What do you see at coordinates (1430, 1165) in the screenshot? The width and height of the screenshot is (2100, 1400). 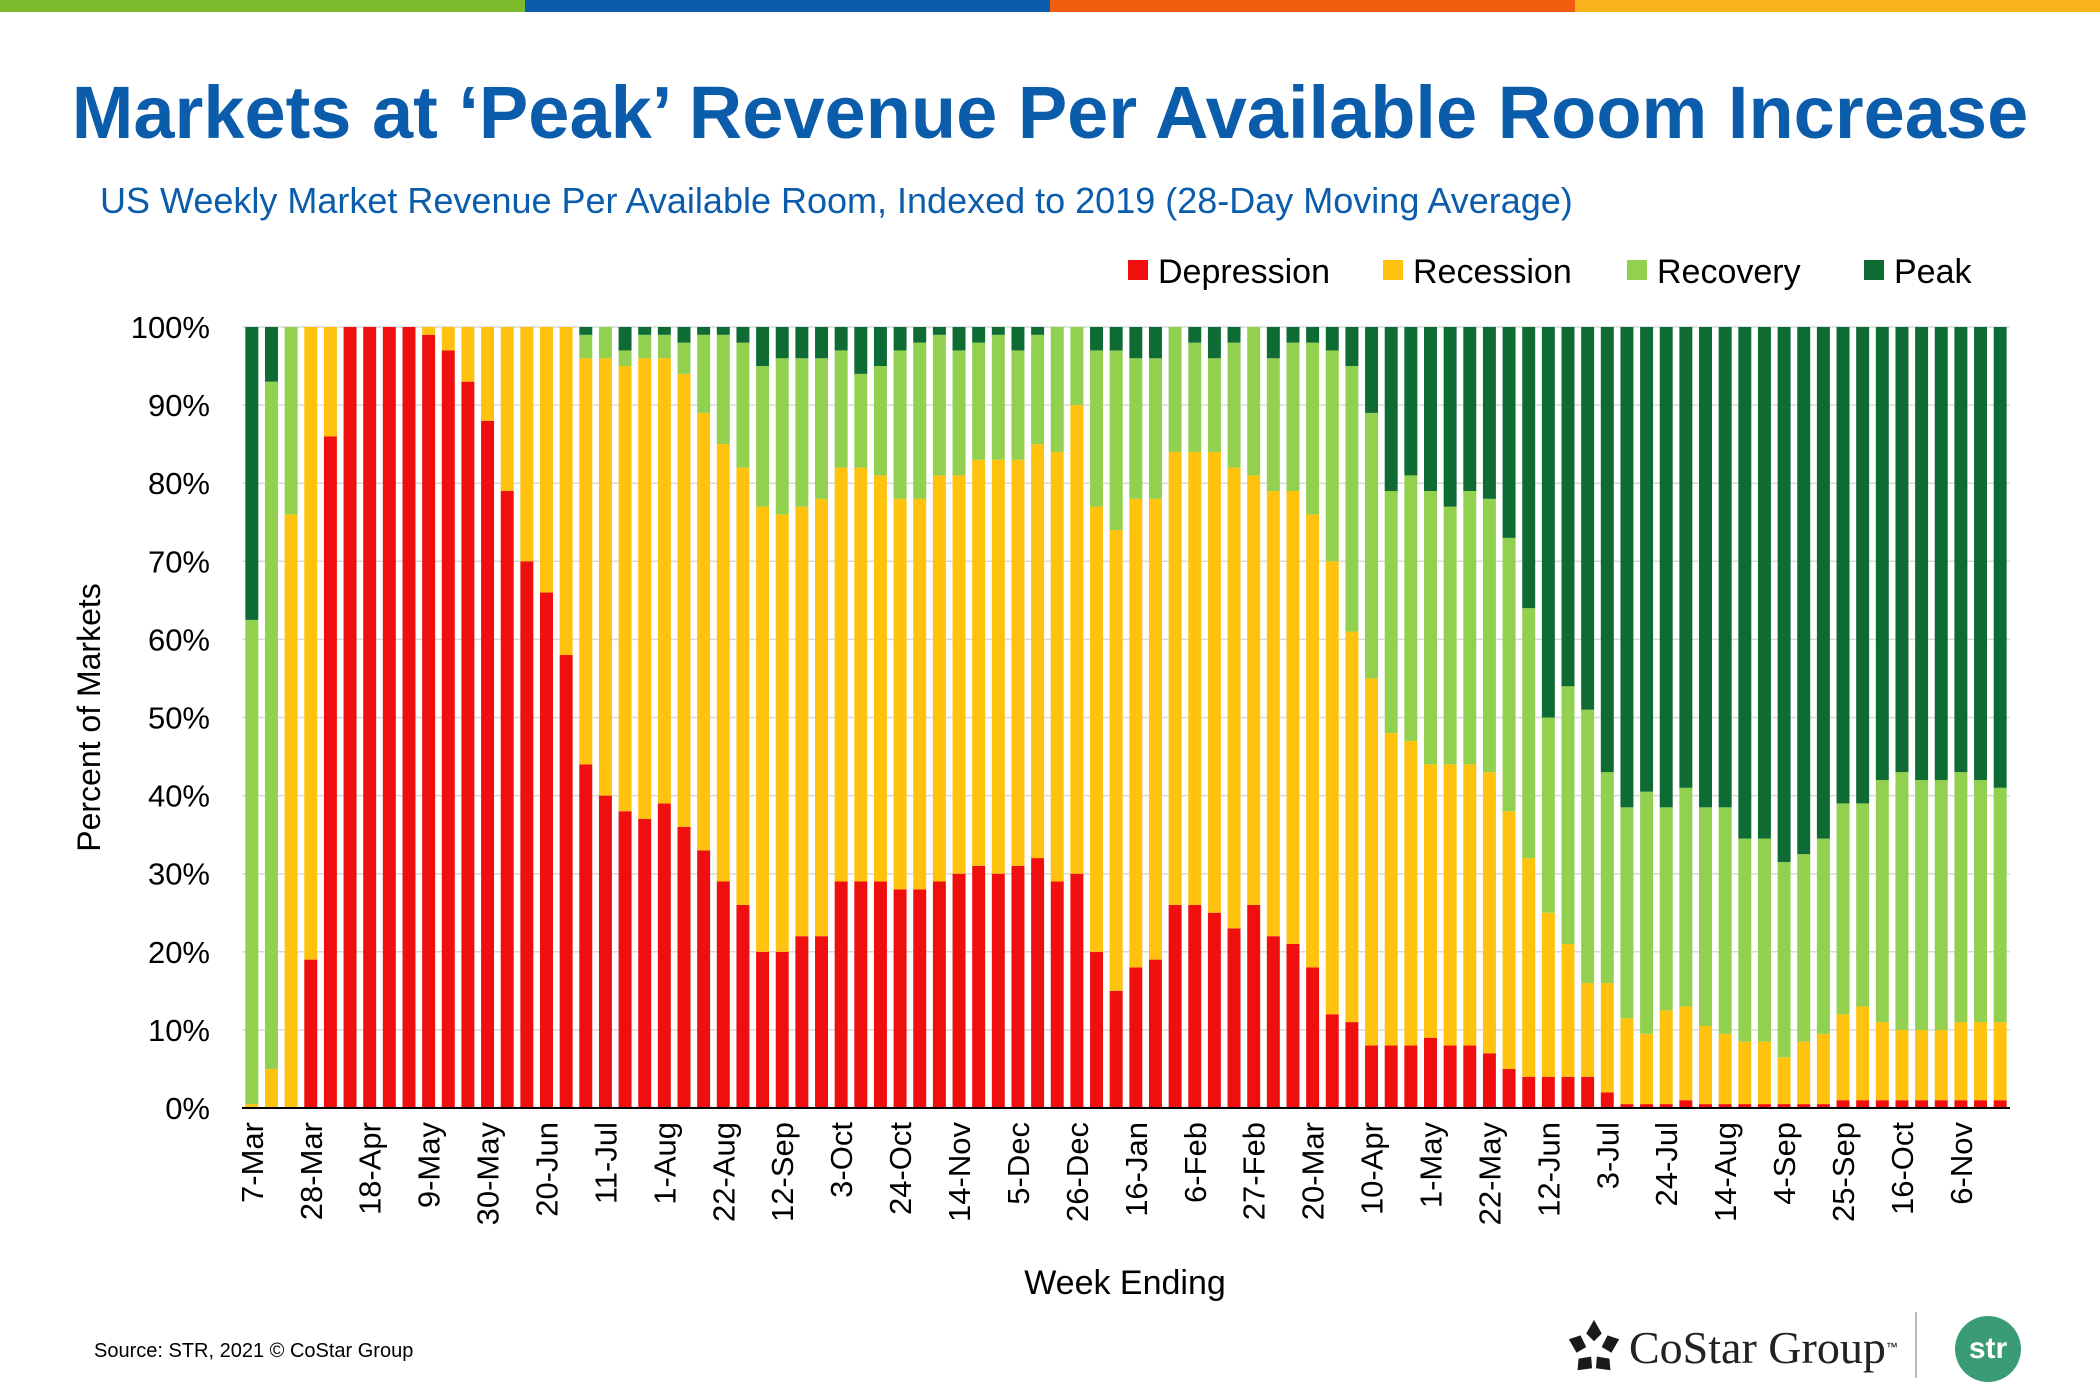 I see `x-tick-label: 1-May` at bounding box center [1430, 1165].